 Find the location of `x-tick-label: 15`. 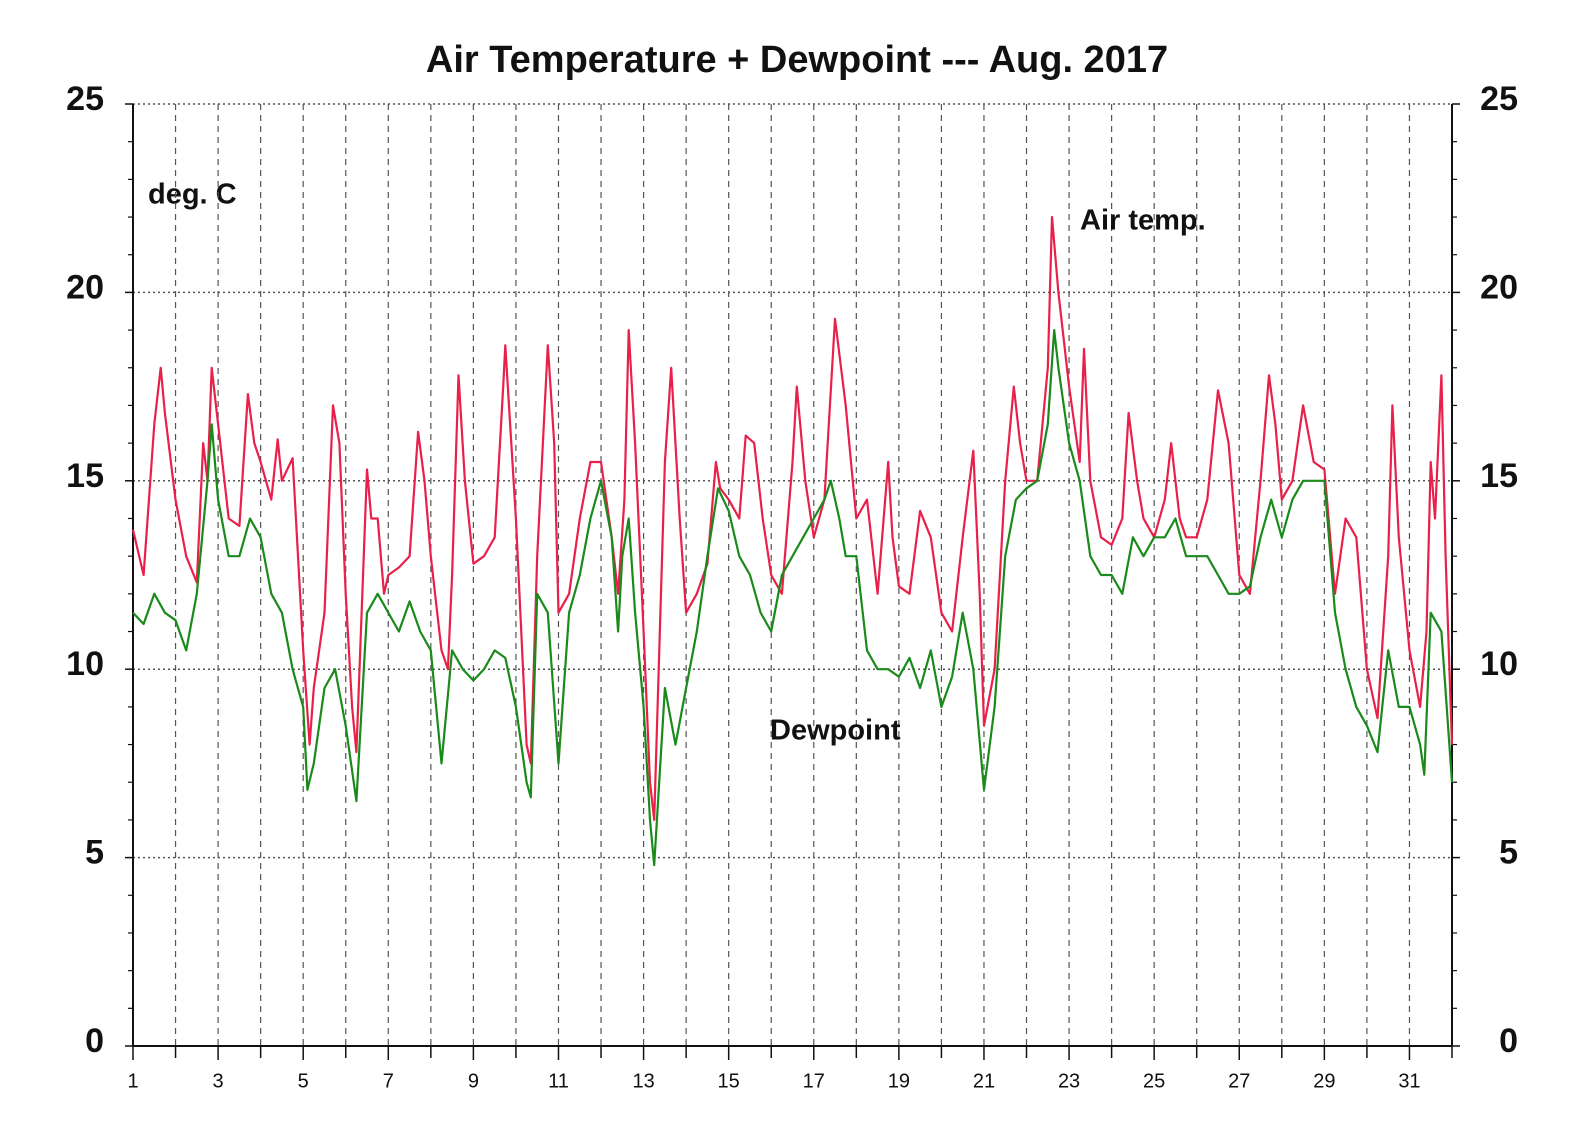

x-tick-label: 15 is located at coordinates (729, 1081).